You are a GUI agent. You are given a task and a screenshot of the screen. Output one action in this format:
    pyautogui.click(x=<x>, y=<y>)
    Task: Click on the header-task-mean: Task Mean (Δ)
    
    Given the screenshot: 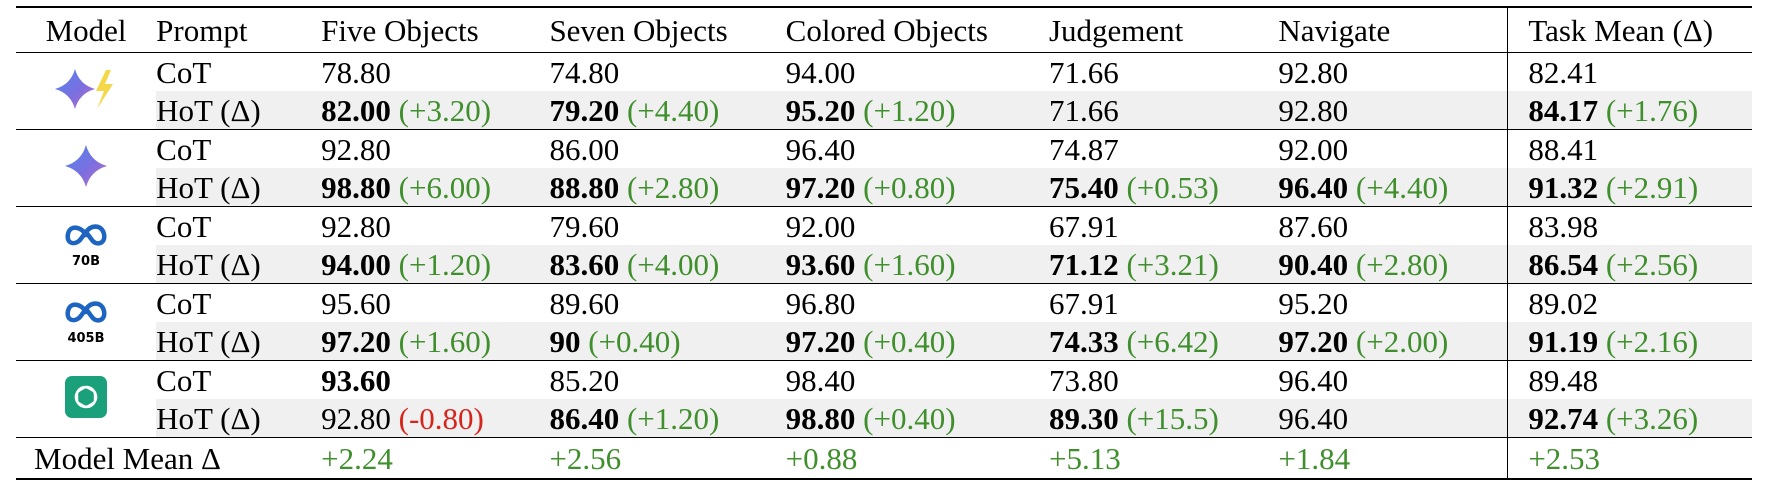 What is the action you would take?
    pyautogui.click(x=1629, y=30)
    